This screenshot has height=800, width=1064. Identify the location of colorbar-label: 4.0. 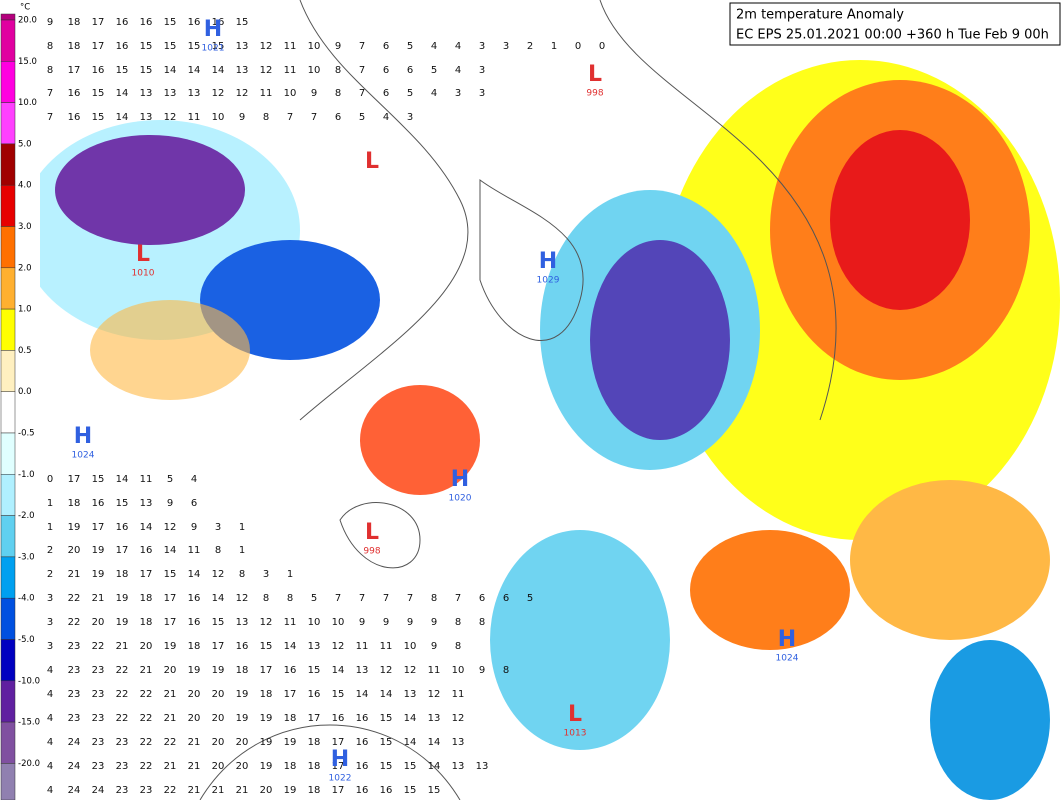
(25, 186).